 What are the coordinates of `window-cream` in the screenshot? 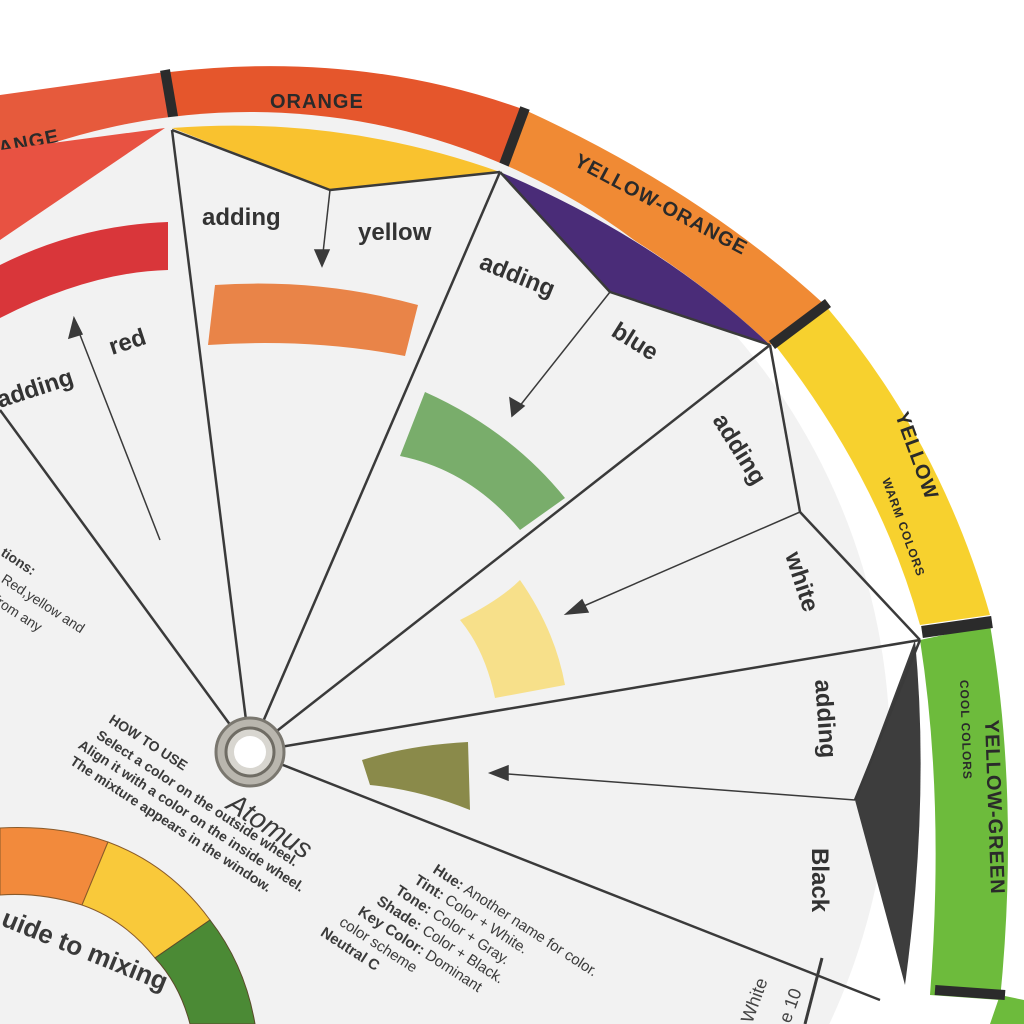 It's located at (512, 639).